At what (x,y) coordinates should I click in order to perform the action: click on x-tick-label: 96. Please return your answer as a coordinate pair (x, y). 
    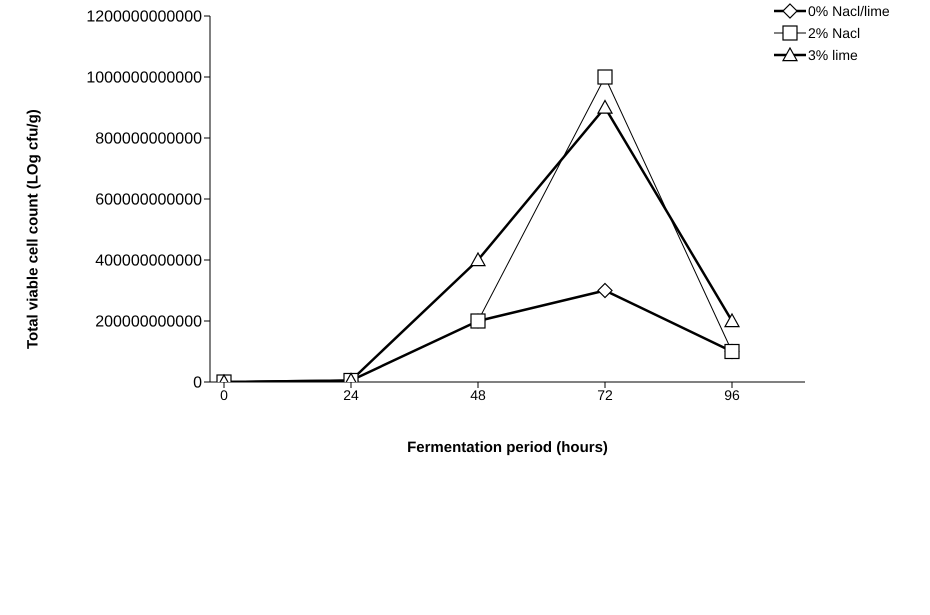
    Looking at the image, I should click on (732, 394).